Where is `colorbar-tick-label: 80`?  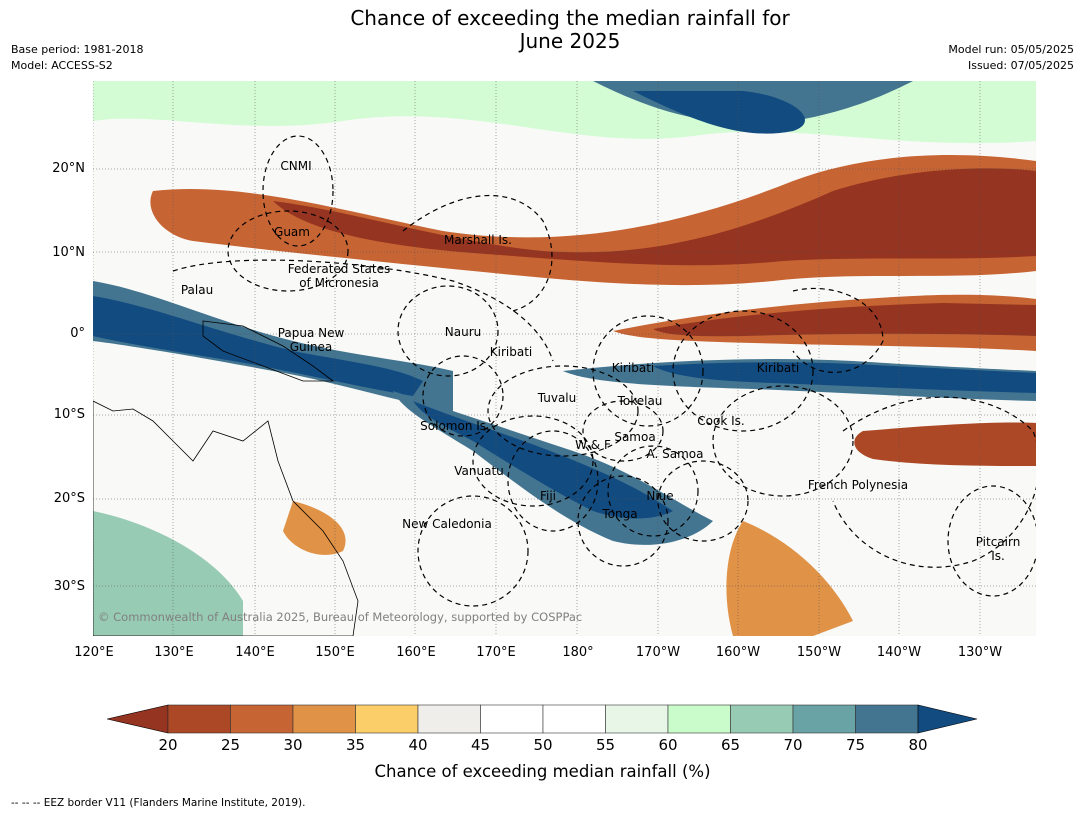 colorbar-tick-label: 80 is located at coordinates (918, 745).